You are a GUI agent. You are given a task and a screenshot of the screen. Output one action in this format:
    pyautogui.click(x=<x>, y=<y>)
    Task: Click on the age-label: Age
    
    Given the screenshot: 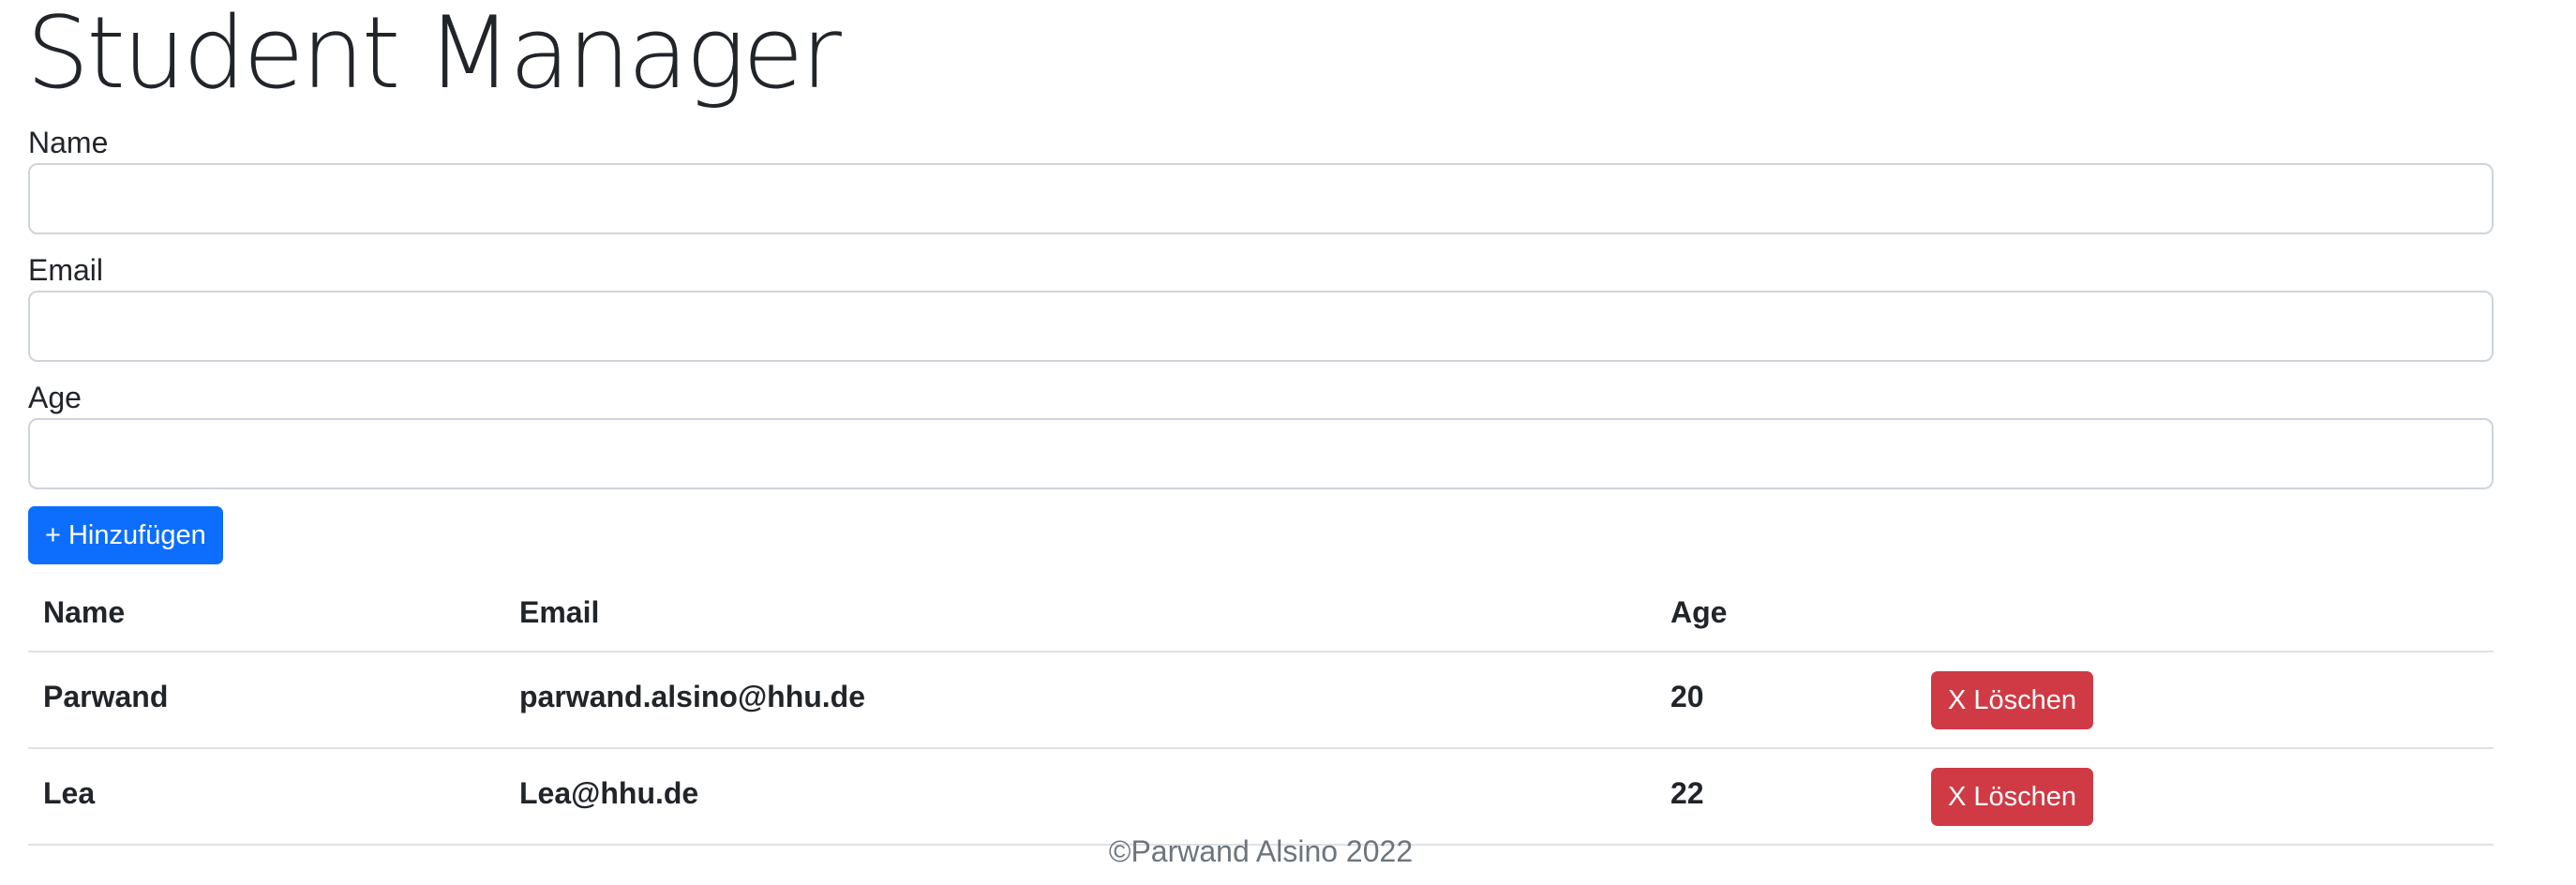 What is the action you would take?
    pyautogui.click(x=55, y=397)
    